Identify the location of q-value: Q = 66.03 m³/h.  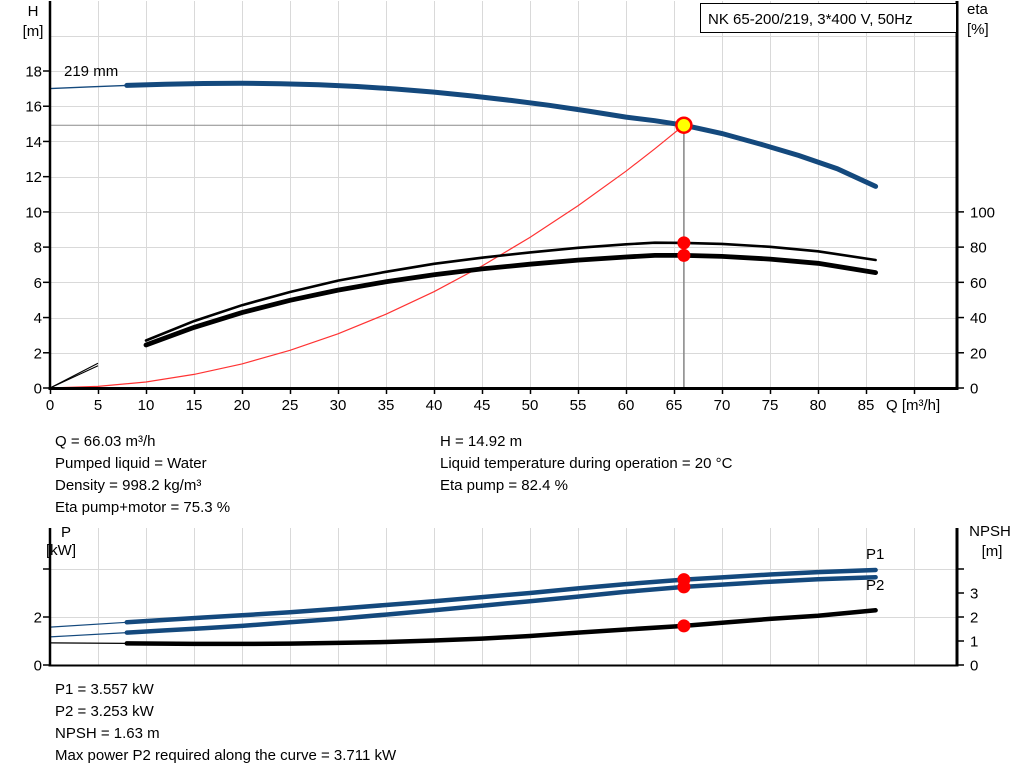
(105, 441).